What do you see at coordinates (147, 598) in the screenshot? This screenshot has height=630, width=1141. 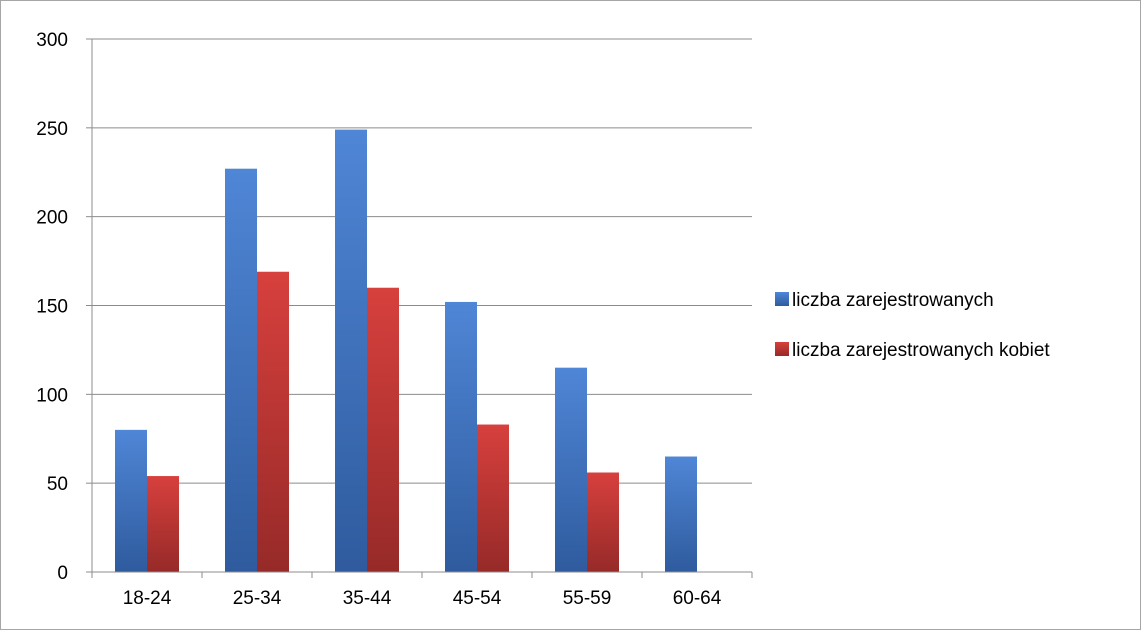 I see `x-tick-label: 18-24` at bounding box center [147, 598].